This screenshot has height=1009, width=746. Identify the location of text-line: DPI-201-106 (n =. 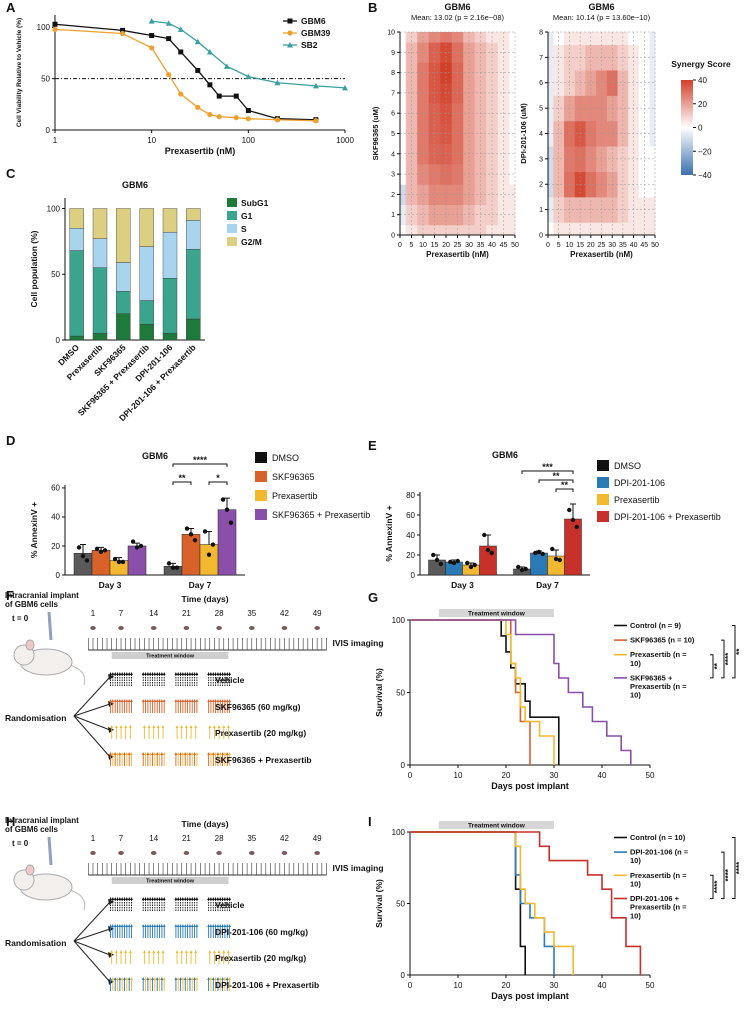
(660, 852).